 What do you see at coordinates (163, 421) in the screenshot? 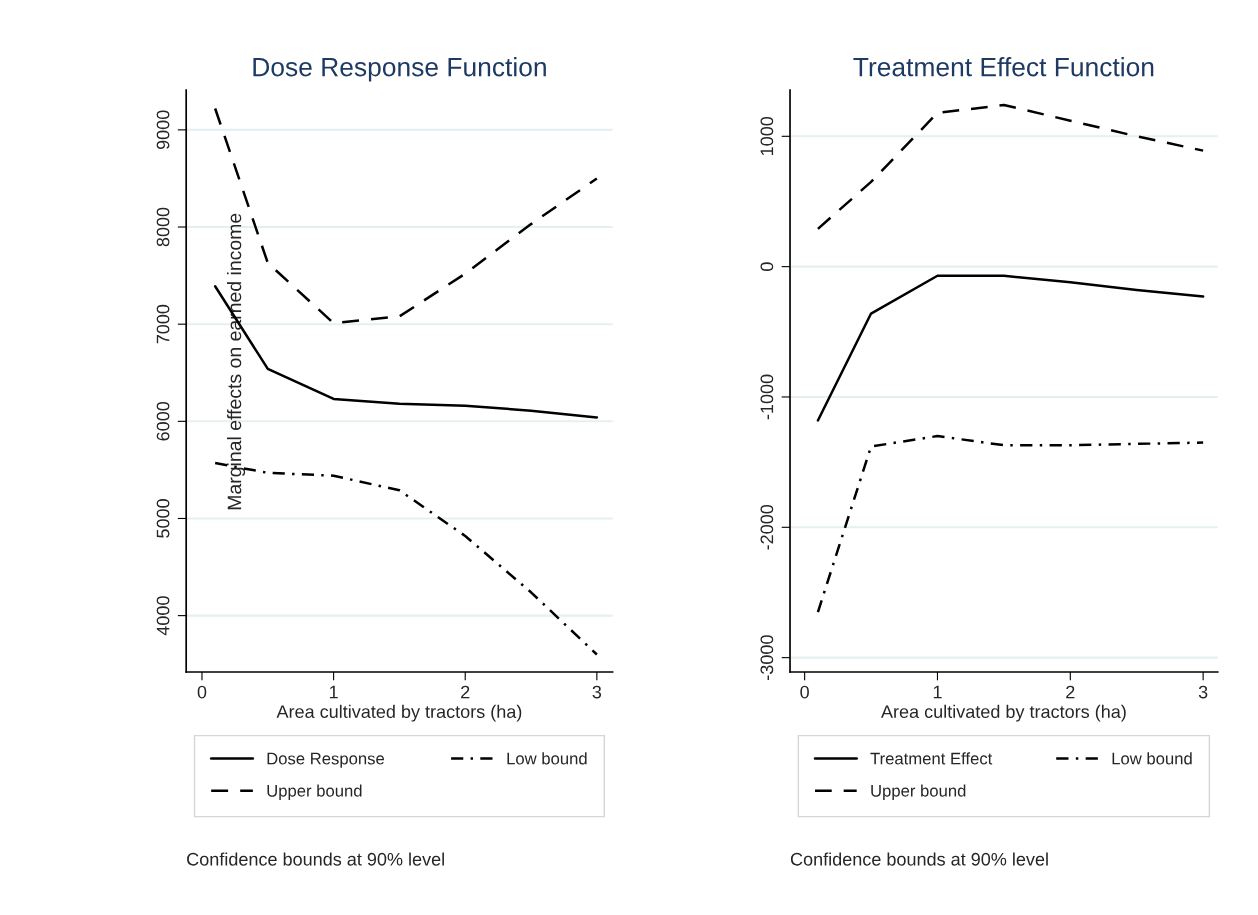
I see `y-tick-label: 6000` at bounding box center [163, 421].